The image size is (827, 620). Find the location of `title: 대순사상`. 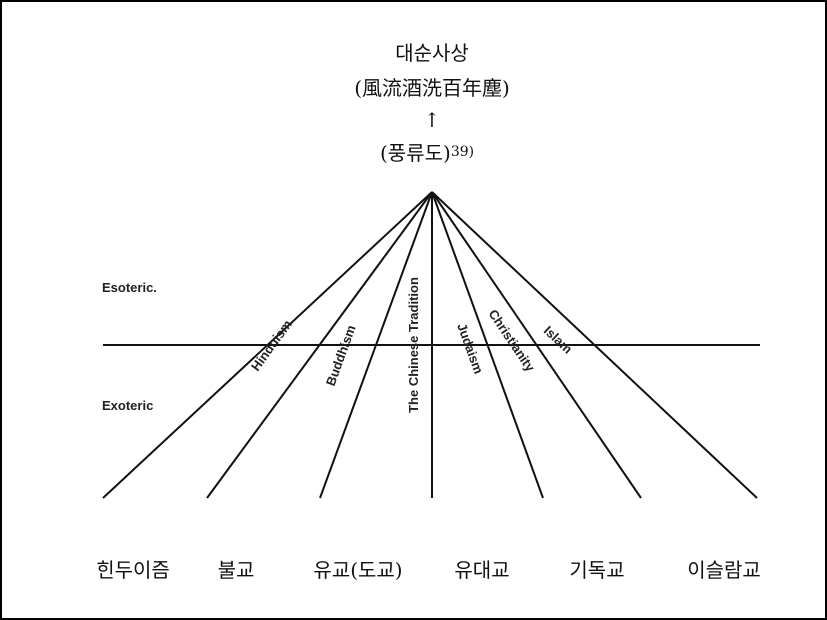

title: 대순사상 is located at coordinates (432, 53).